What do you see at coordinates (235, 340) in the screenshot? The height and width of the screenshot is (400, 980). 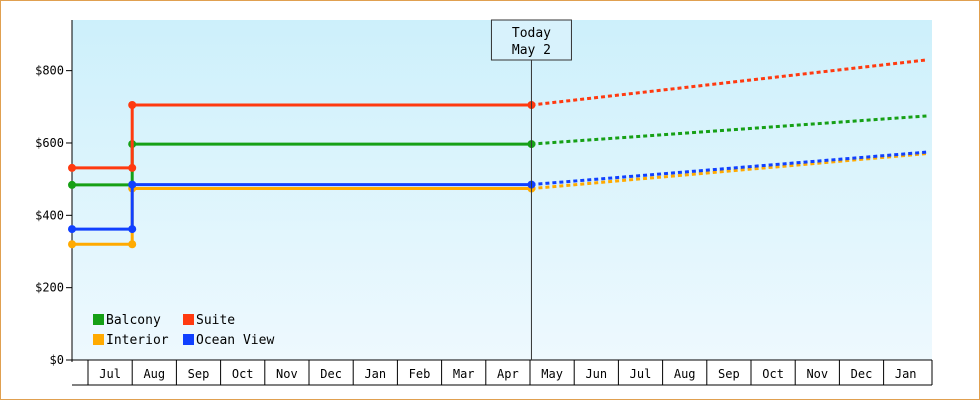 I see `legend-label: Ocean View` at bounding box center [235, 340].